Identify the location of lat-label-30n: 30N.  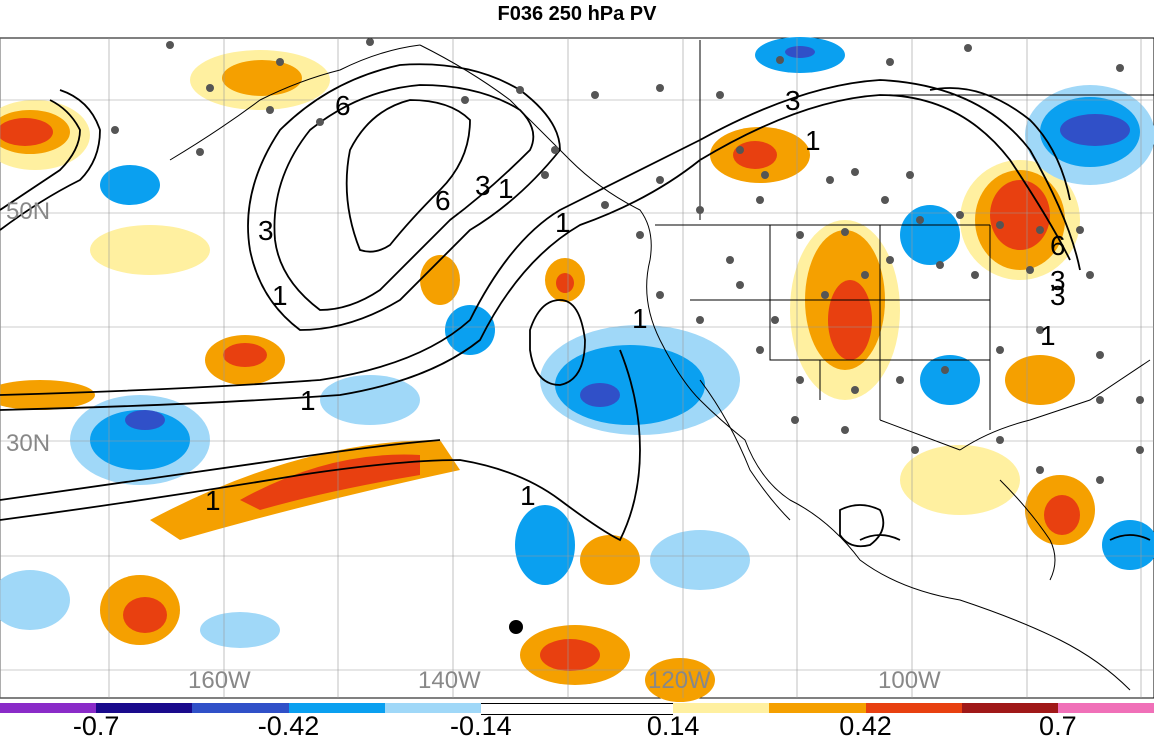
(28, 443).